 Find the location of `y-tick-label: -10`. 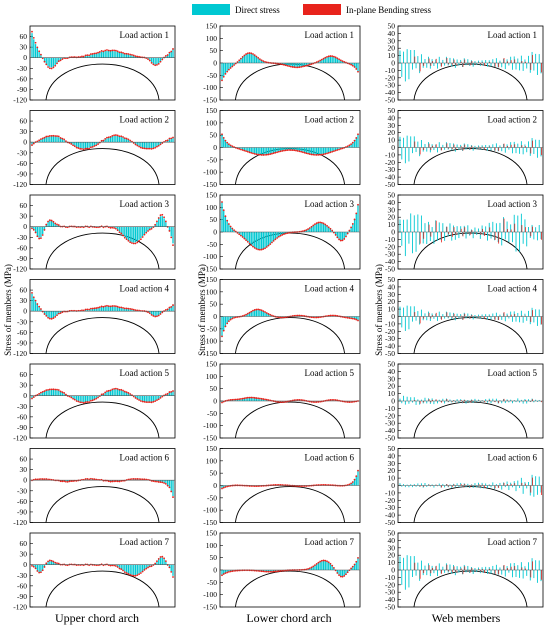

y-tick-label: -10 is located at coordinates (390, 239).